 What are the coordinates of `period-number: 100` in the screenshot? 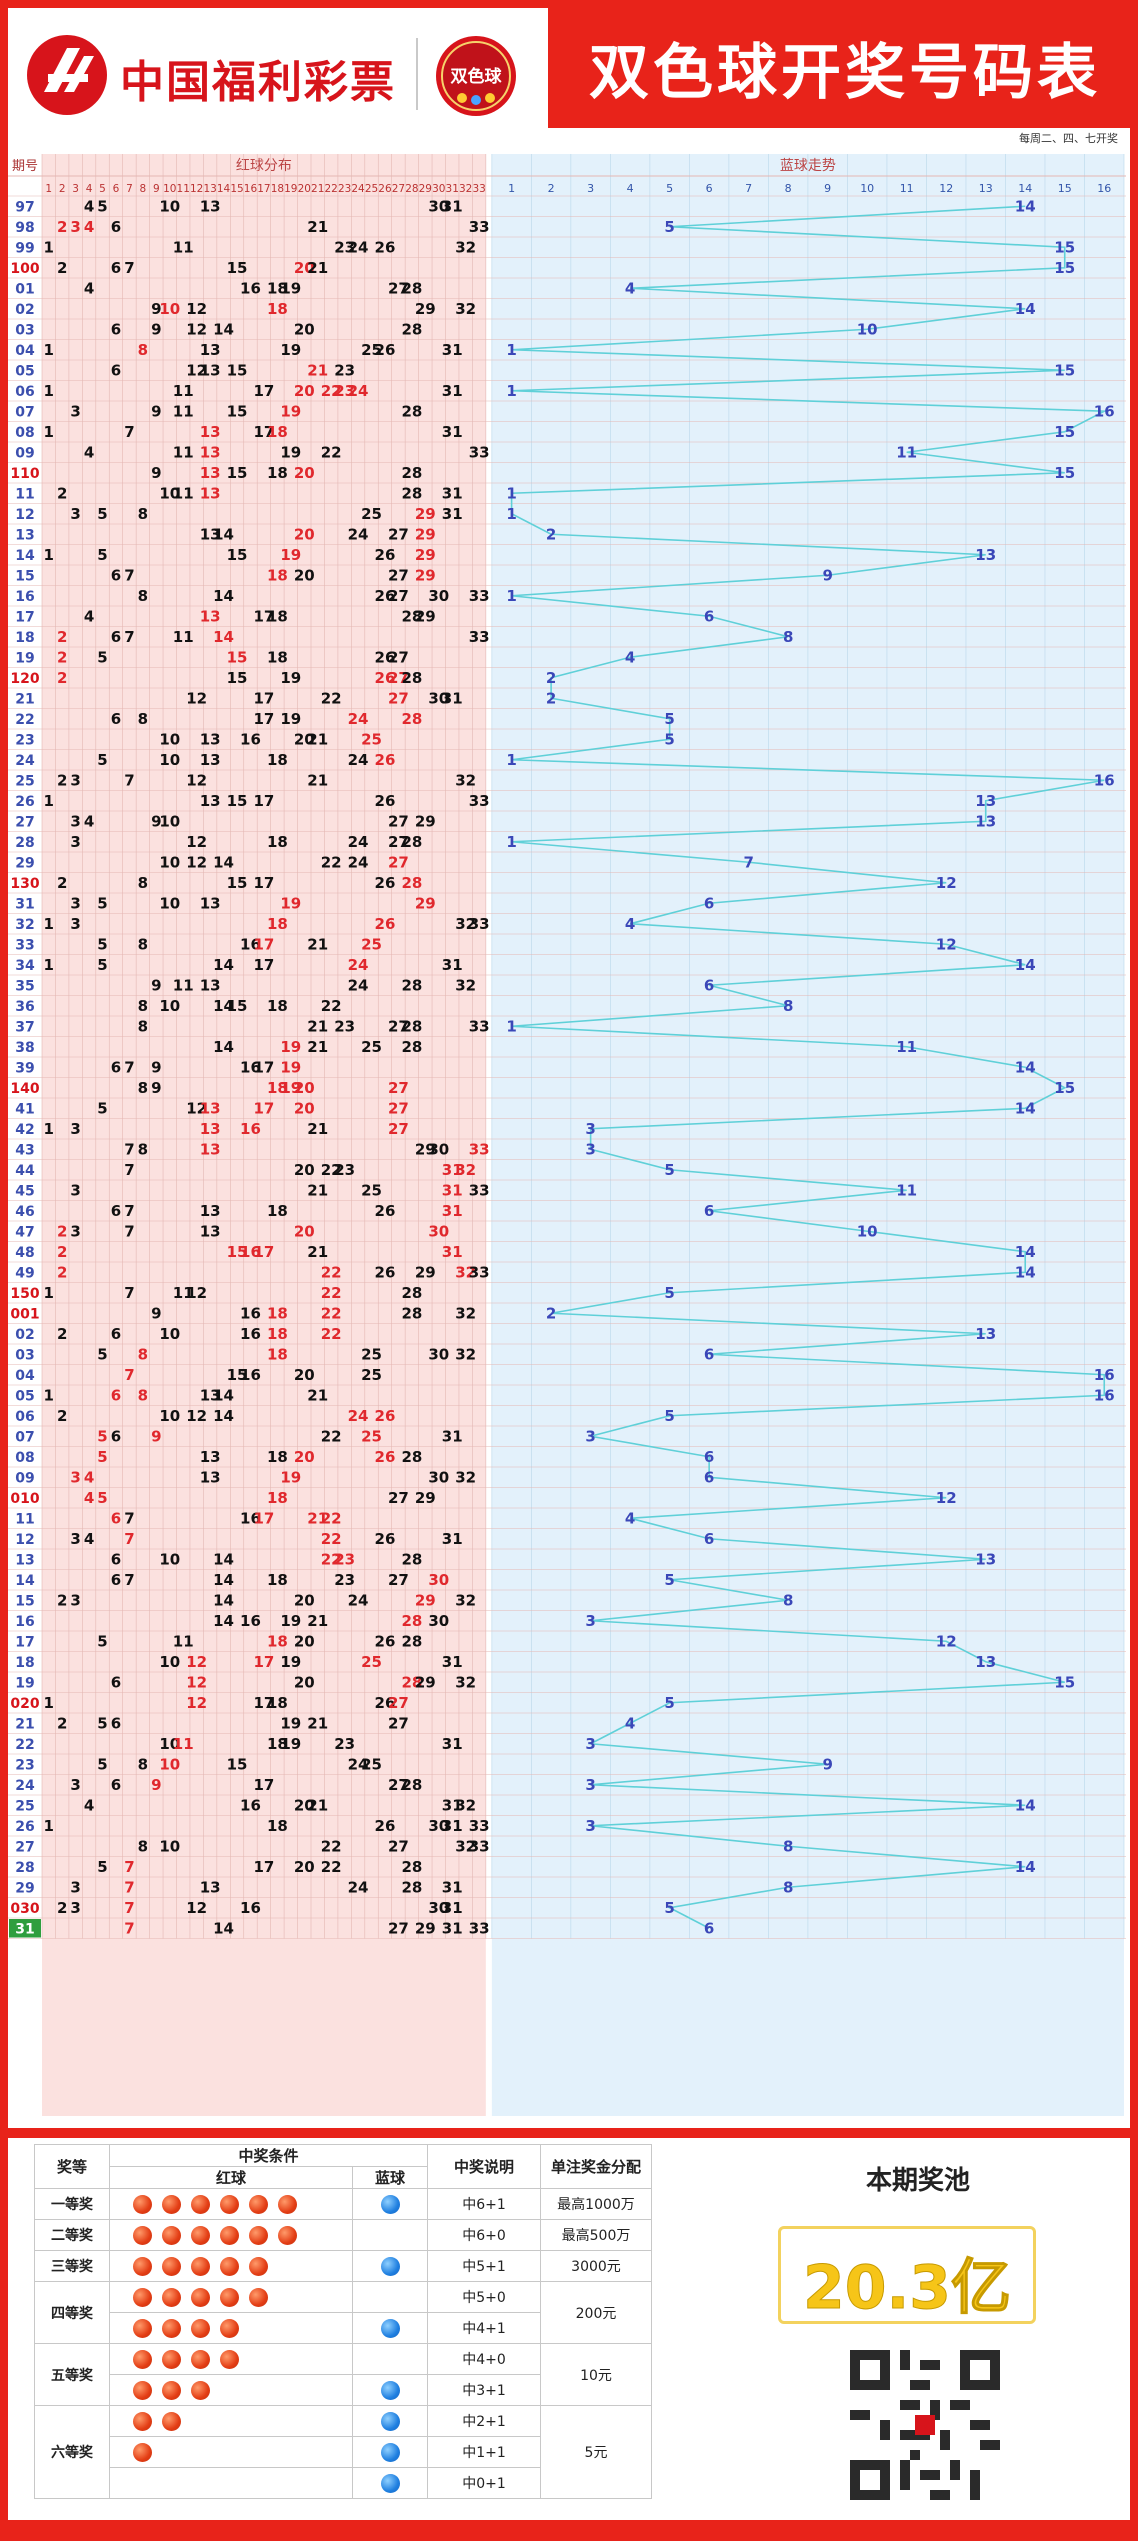 It's located at (24, 269).